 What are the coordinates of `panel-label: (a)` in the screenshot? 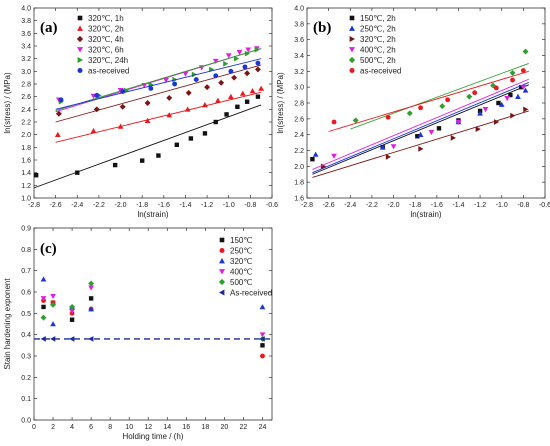 It's located at (49, 28).